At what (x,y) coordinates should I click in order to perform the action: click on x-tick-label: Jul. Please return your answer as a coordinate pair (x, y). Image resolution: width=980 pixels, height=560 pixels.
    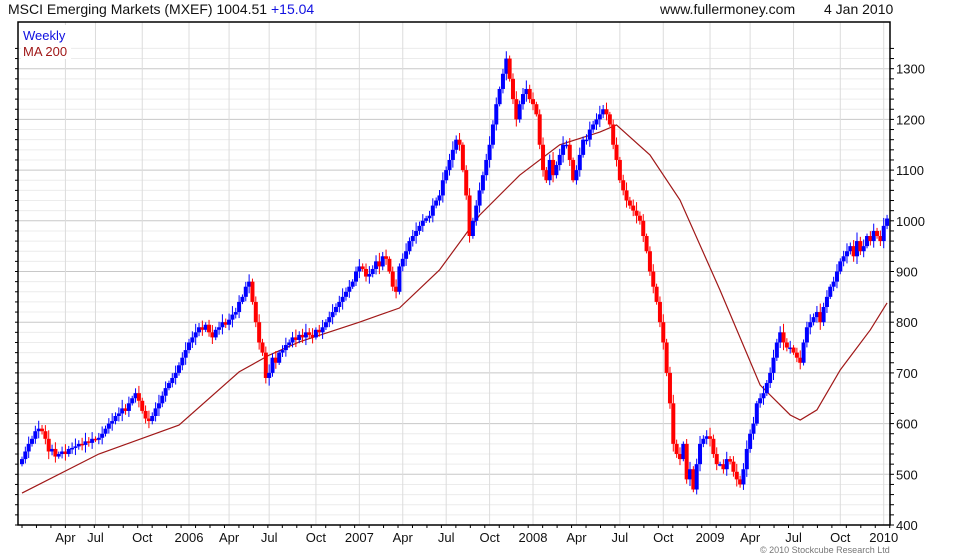
    Looking at the image, I should click on (620, 537).